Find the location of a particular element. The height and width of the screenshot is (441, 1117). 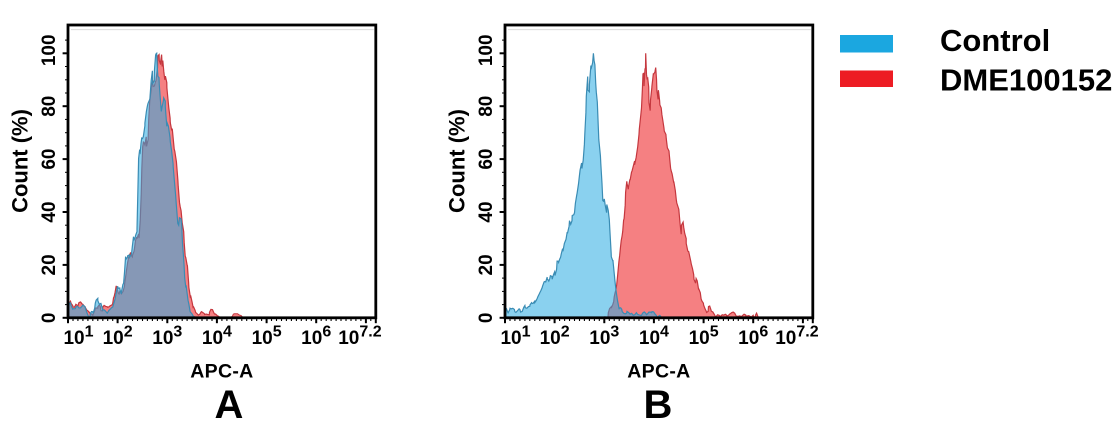

svg-text: DME100152 is located at coordinates (1026, 80).